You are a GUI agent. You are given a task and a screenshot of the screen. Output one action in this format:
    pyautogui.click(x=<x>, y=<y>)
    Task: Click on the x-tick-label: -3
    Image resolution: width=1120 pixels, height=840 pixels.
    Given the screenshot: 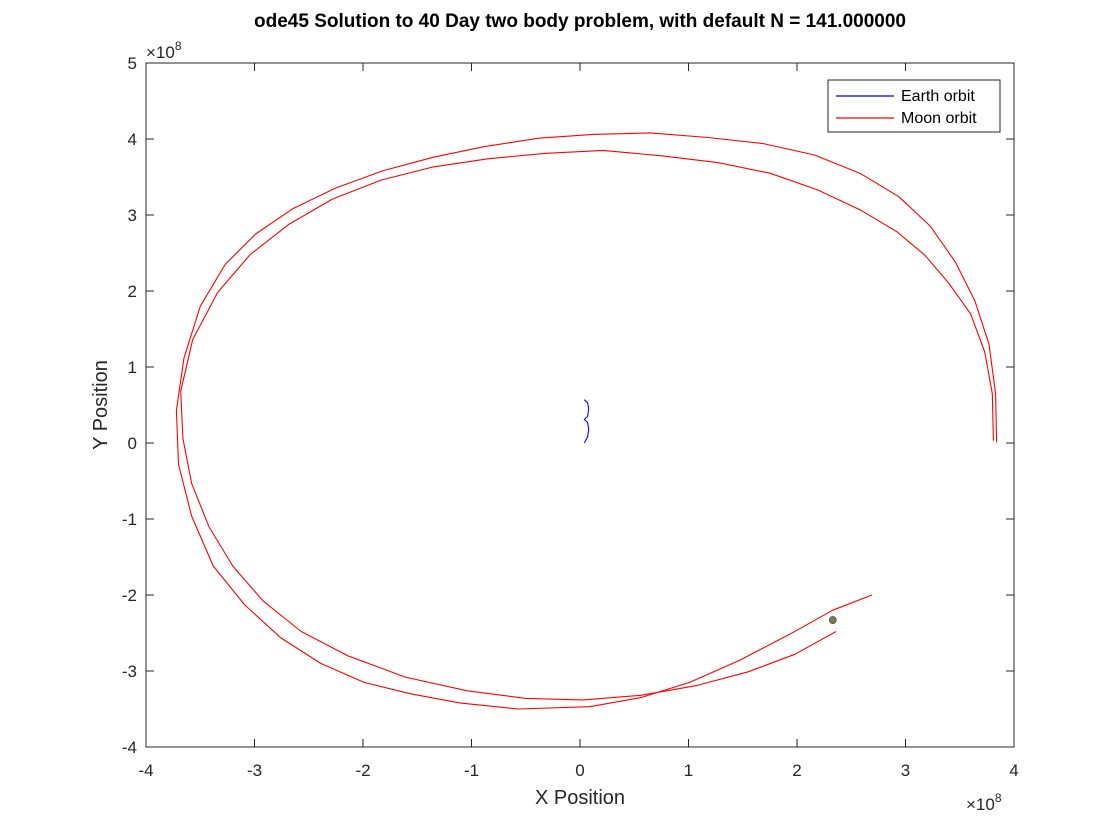 What is the action you would take?
    pyautogui.click(x=254, y=770)
    